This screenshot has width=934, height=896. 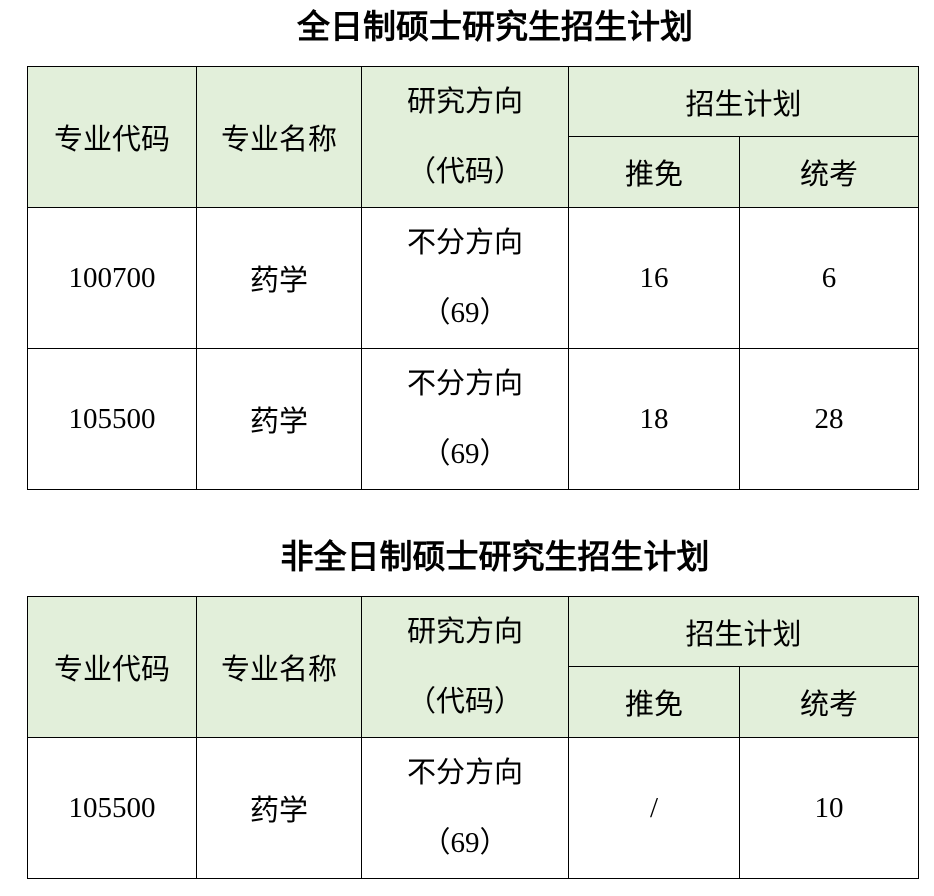 What do you see at coordinates (654, 278) in the screenshot?
I see `cell-recommended: 16` at bounding box center [654, 278].